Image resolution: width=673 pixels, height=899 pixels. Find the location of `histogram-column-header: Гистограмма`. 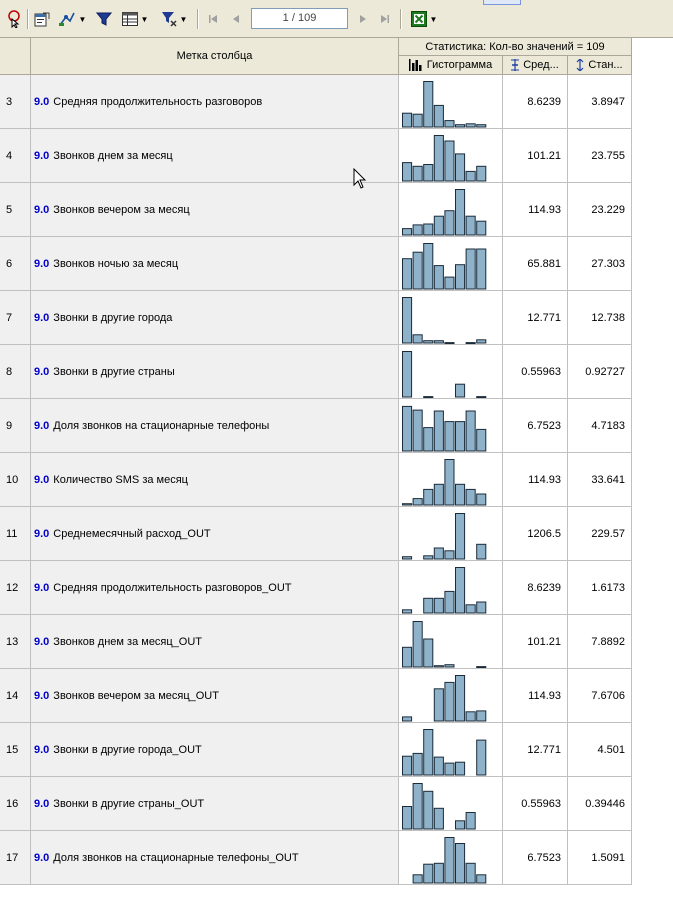

histogram-column-header: Гистограмма is located at coordinates (451, 65).